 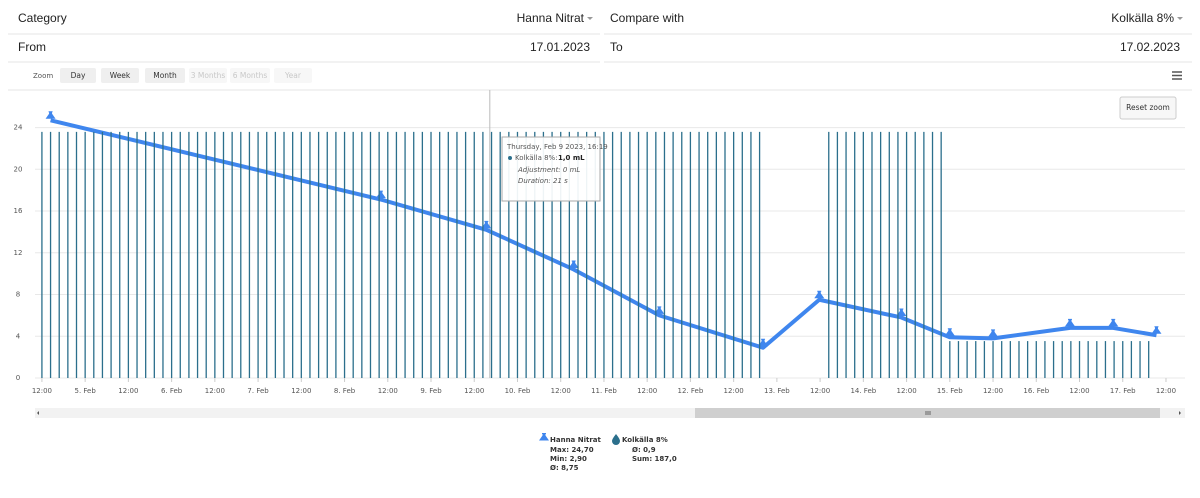 I want to click on tooltip-dot, so click(x=510, y=158).